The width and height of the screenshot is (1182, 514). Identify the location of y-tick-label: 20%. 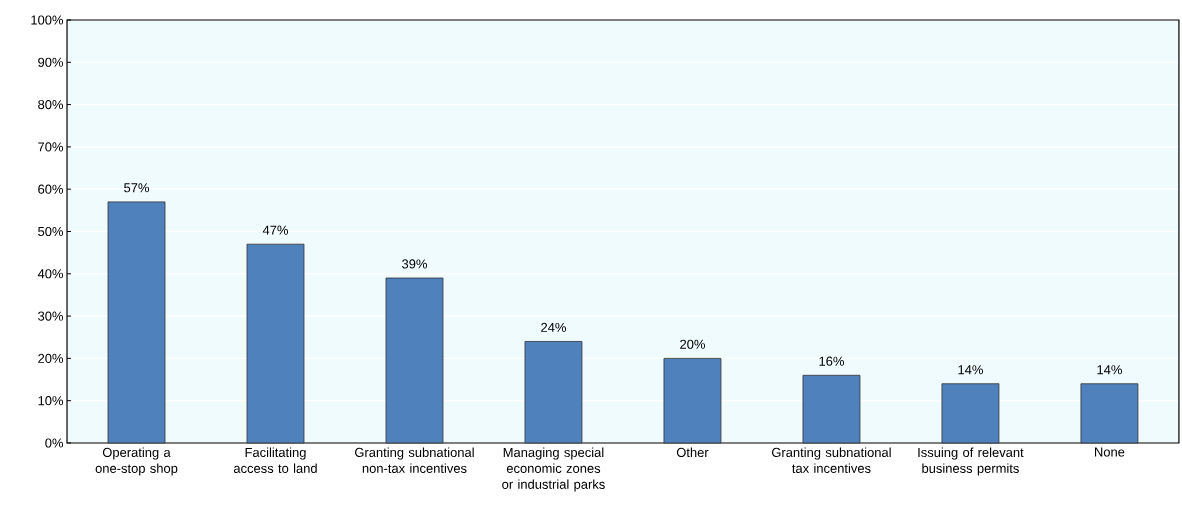
(51, 358).